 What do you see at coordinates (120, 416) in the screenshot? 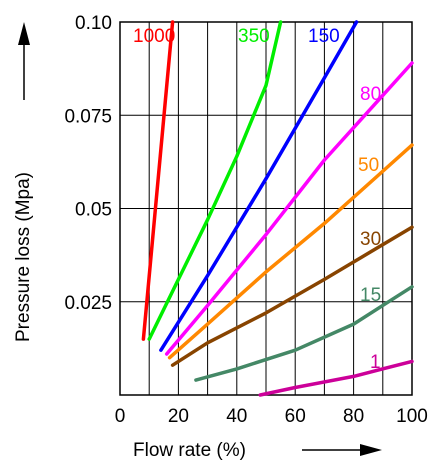
I see `x-tick-label: 0` at bounding box center [120, 416].